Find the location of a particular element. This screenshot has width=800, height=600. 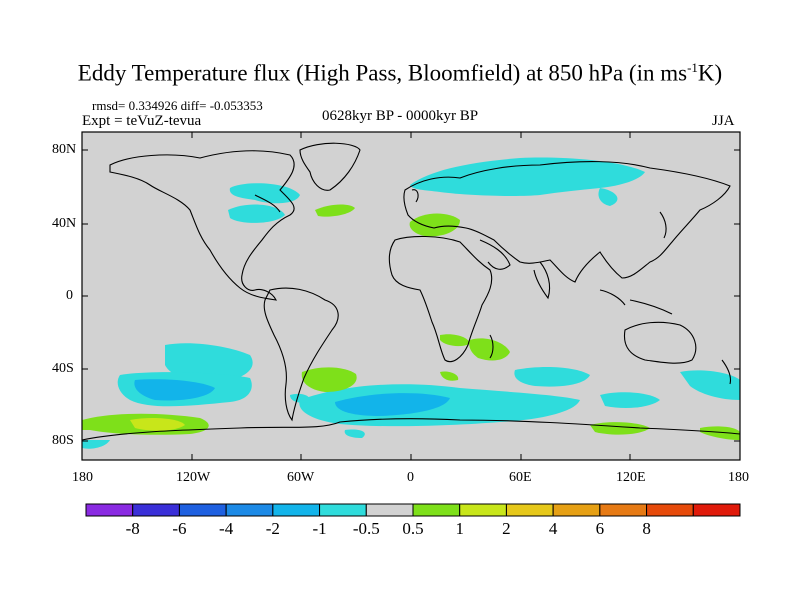

colorbar-label: -8 is located at coordinates (132, 528).